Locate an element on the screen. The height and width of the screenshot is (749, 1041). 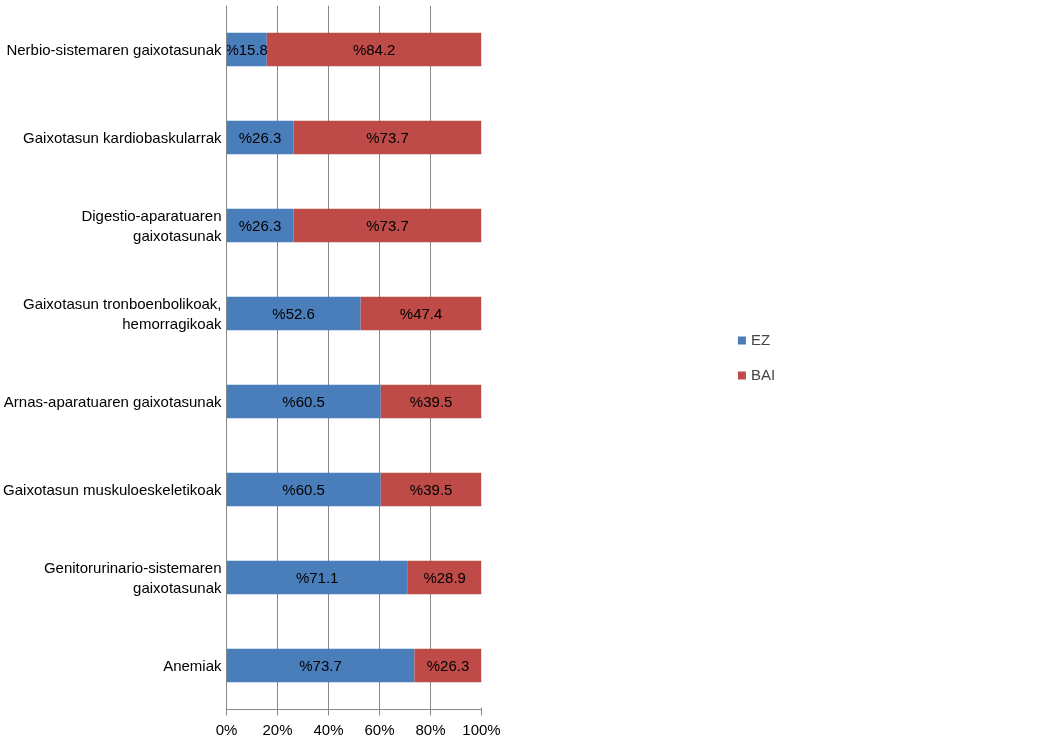
y-tick-label: Digestio-aparatuaren gaixotasunak is located at coordinates (151, 225).